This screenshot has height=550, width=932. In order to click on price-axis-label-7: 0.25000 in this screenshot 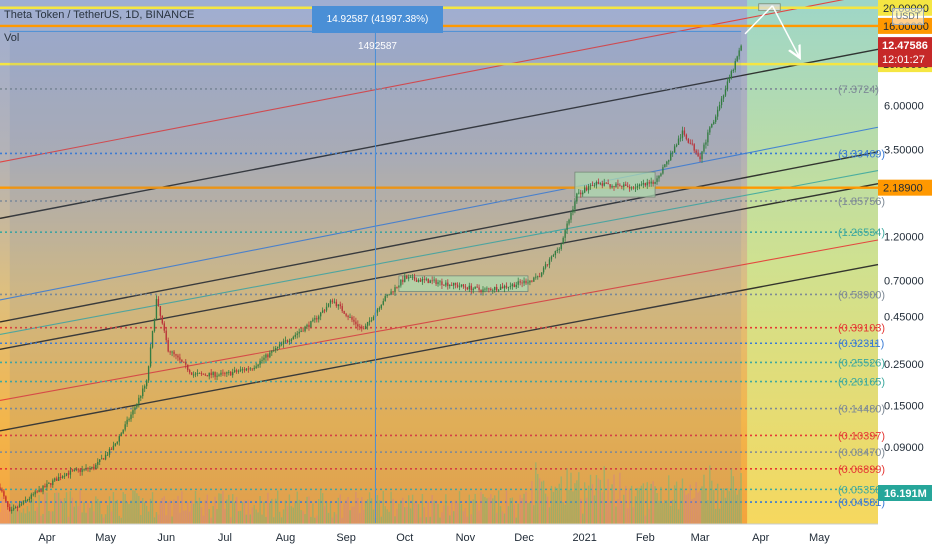, I will do `click(904, 365)`.